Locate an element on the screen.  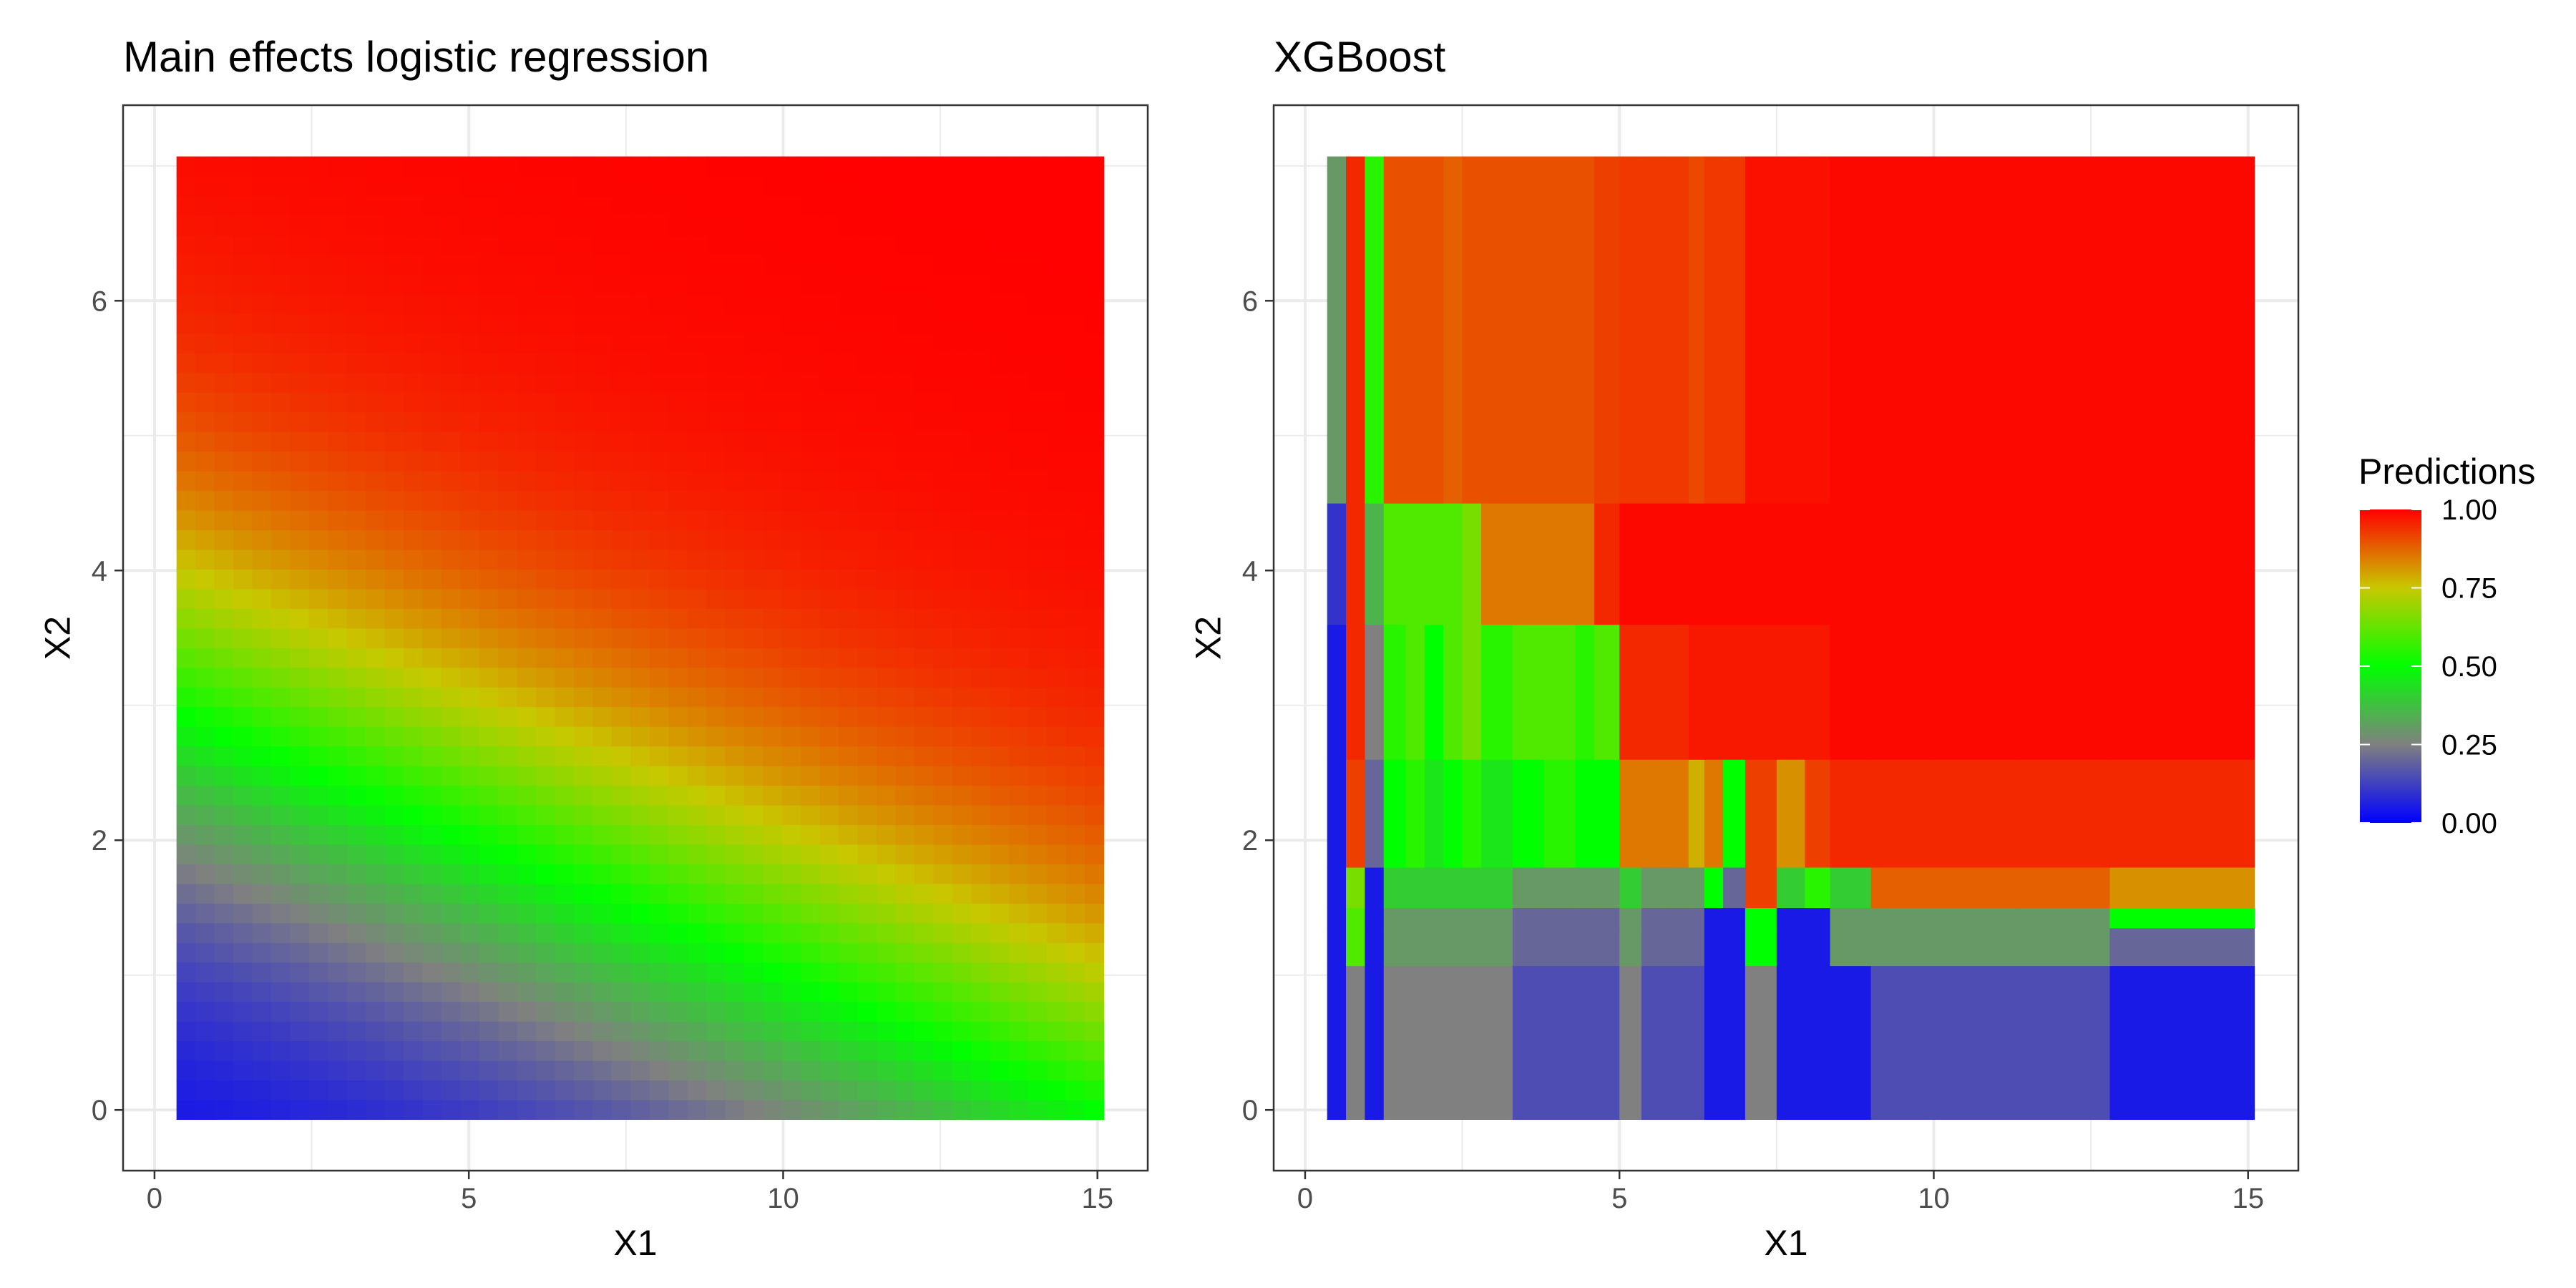
y-tick-label: 6 is located at coordinates (100, 301).